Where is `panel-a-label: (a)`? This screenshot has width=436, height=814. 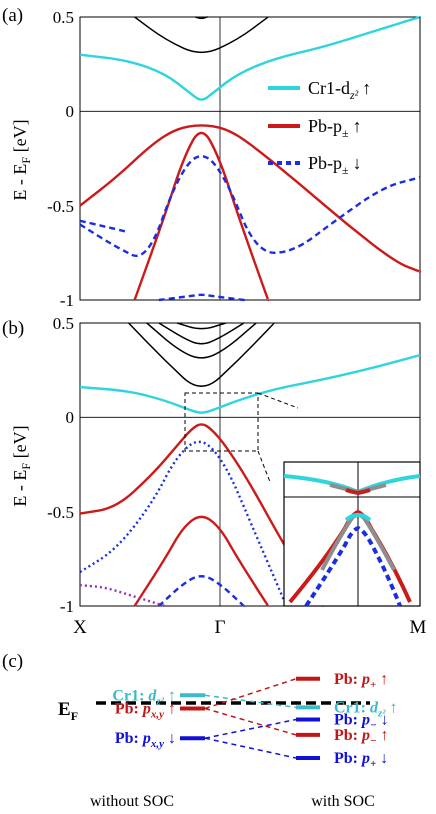
panel-a-label: (a) is located at coordinates (12, 15).